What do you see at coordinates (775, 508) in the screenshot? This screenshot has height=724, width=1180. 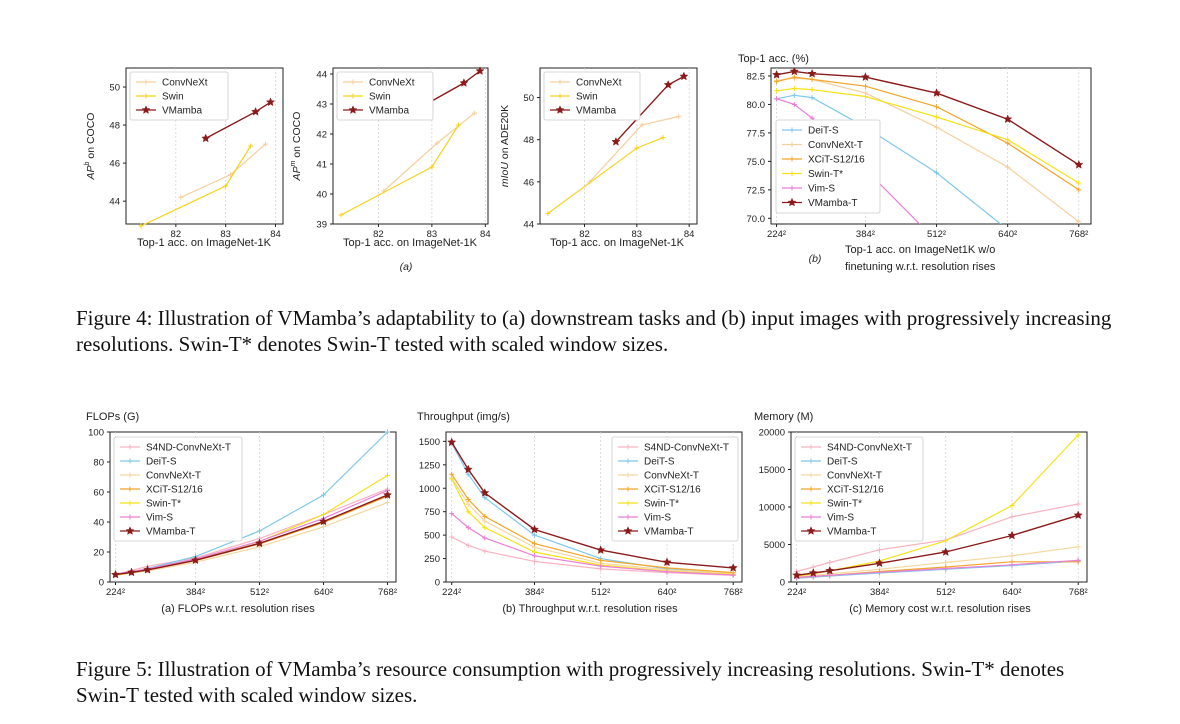 I see `y-ticks: 0 5000 10000 15000 20000` at bounding box center [775, 508].